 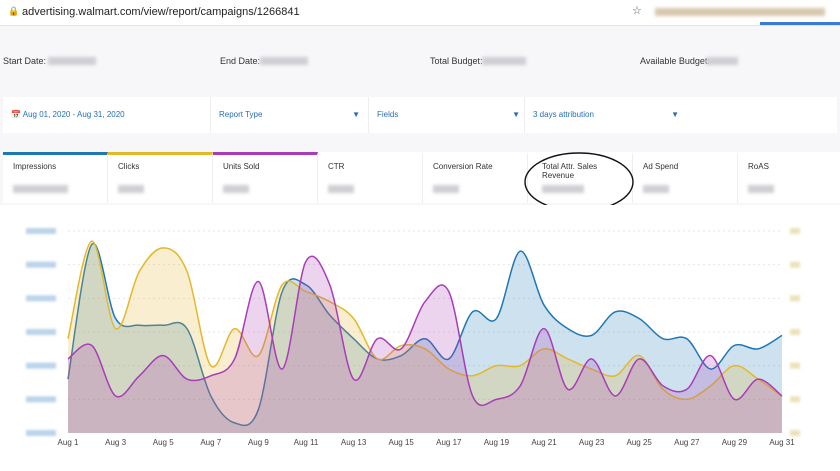 What do you see at coordinates (241, 166) in the screenshot?
I see `tab-label: Units Sold` at bounding box center [241, 166].